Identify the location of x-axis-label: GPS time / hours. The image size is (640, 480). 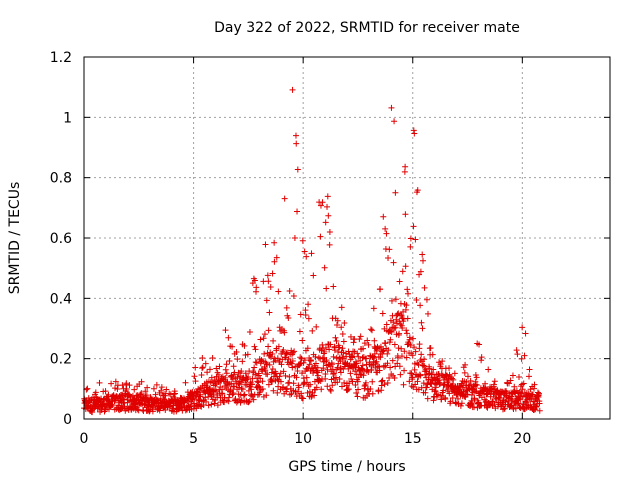
(346, 467).